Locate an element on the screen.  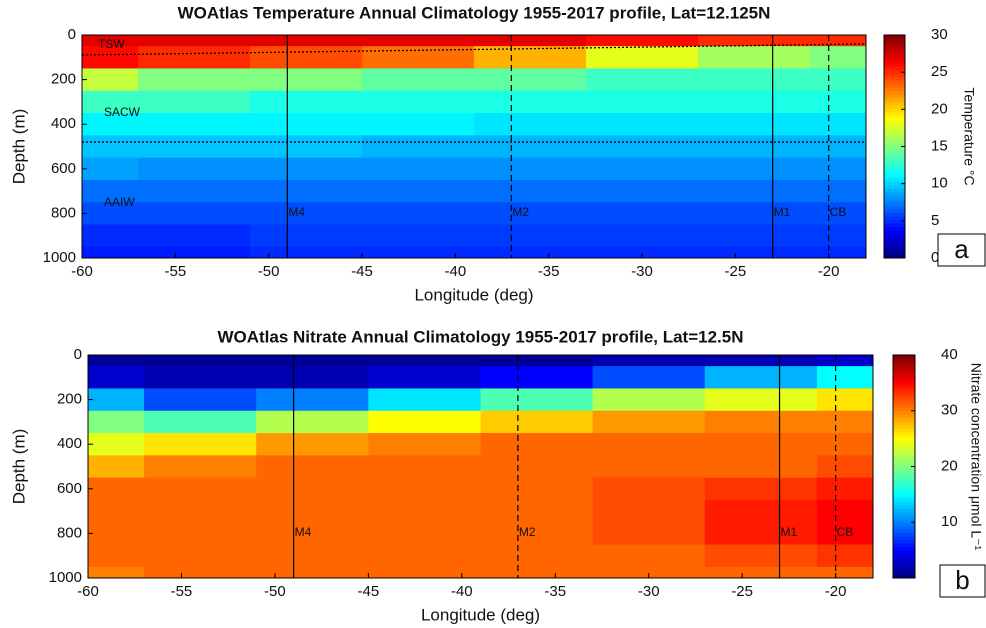
x-tick-label: -55 is located at coordinates (182, 591).